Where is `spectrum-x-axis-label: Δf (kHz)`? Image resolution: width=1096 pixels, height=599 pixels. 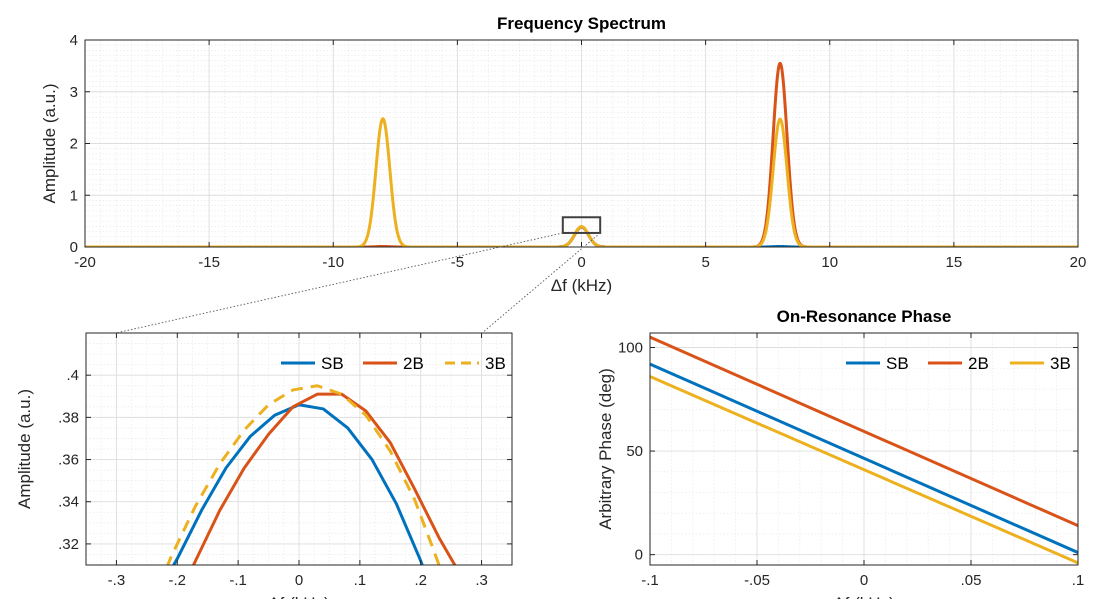 spectrum-x-axis-label: Δf (kHz) is located at coordinates (581, 285).